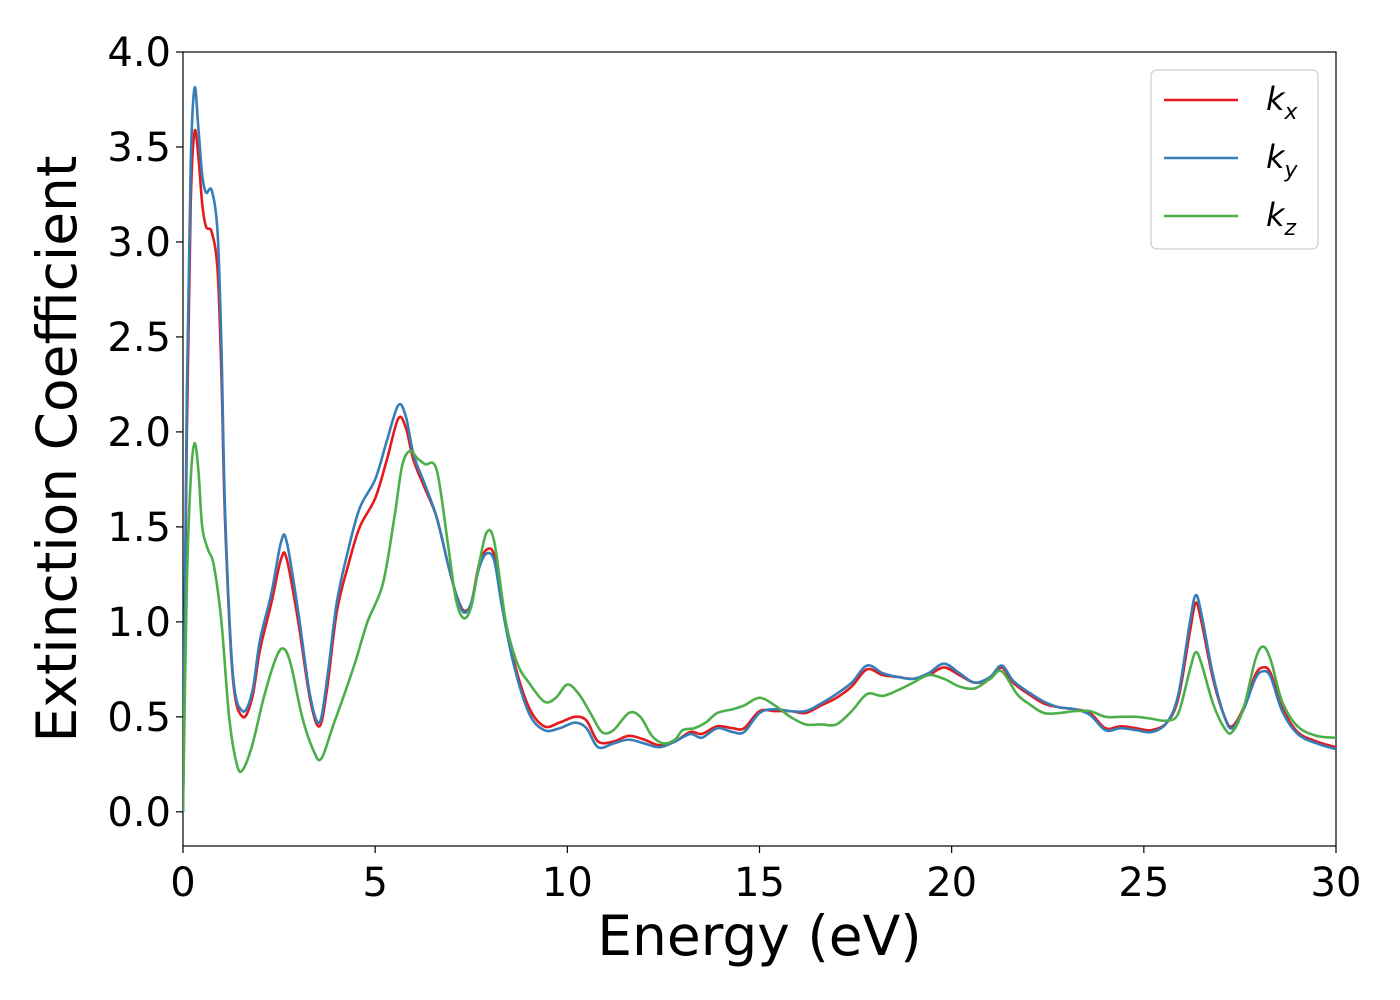  What do you see at coordinates (139, 718) in the screenshot?
I see `y-tick-label: 0.5` at bounding box center [139, 718].